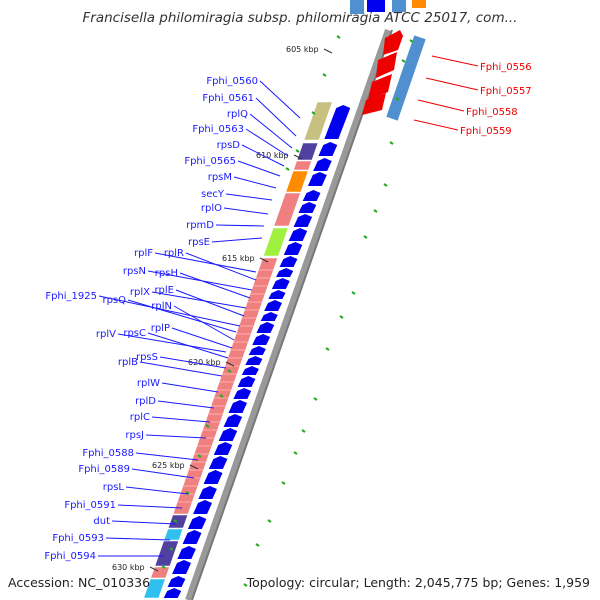  Describe the element at coordinates (106, 334) in the screenshot. I see `gene-label-left: rplV` at that location.